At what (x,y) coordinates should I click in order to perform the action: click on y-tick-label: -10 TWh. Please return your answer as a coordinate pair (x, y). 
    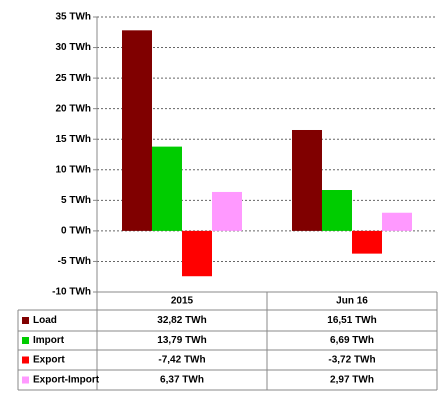
    Looking at the image, I should click on (71, 292).